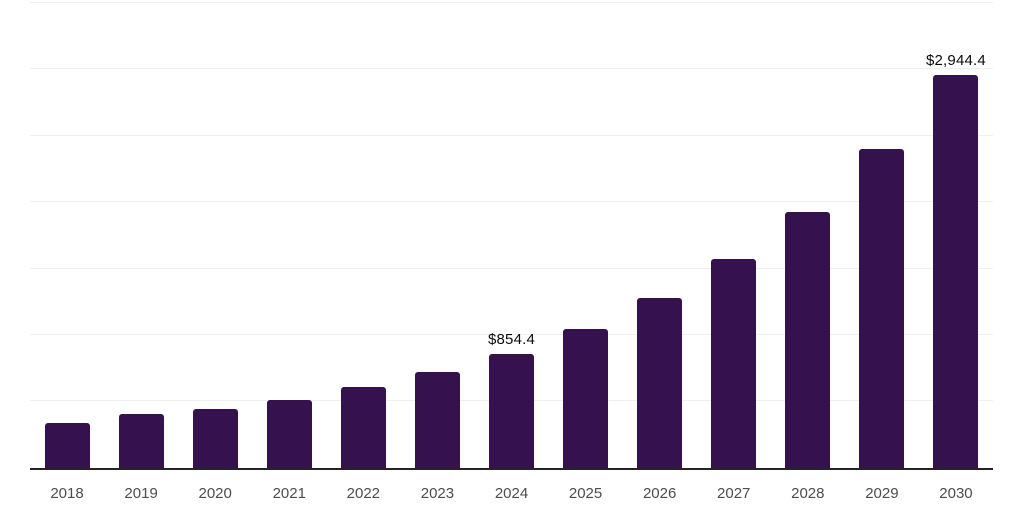  What do you see at coordinates (955, 60) in the screenshot?
I see `bar-value-label-2030: $2,944.4` at bounding box center [955, 60].